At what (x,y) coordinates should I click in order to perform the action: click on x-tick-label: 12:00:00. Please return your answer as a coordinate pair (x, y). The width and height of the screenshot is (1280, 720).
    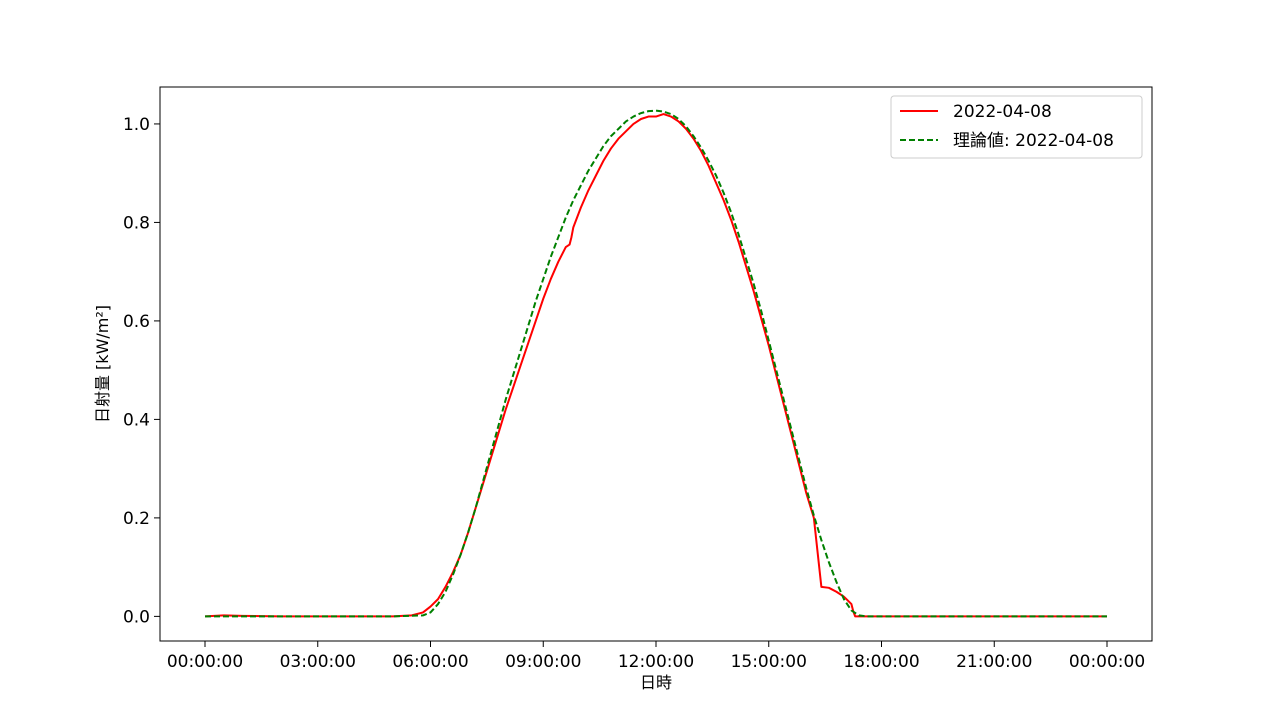
    Looking at the image, I should click on (656, 662).